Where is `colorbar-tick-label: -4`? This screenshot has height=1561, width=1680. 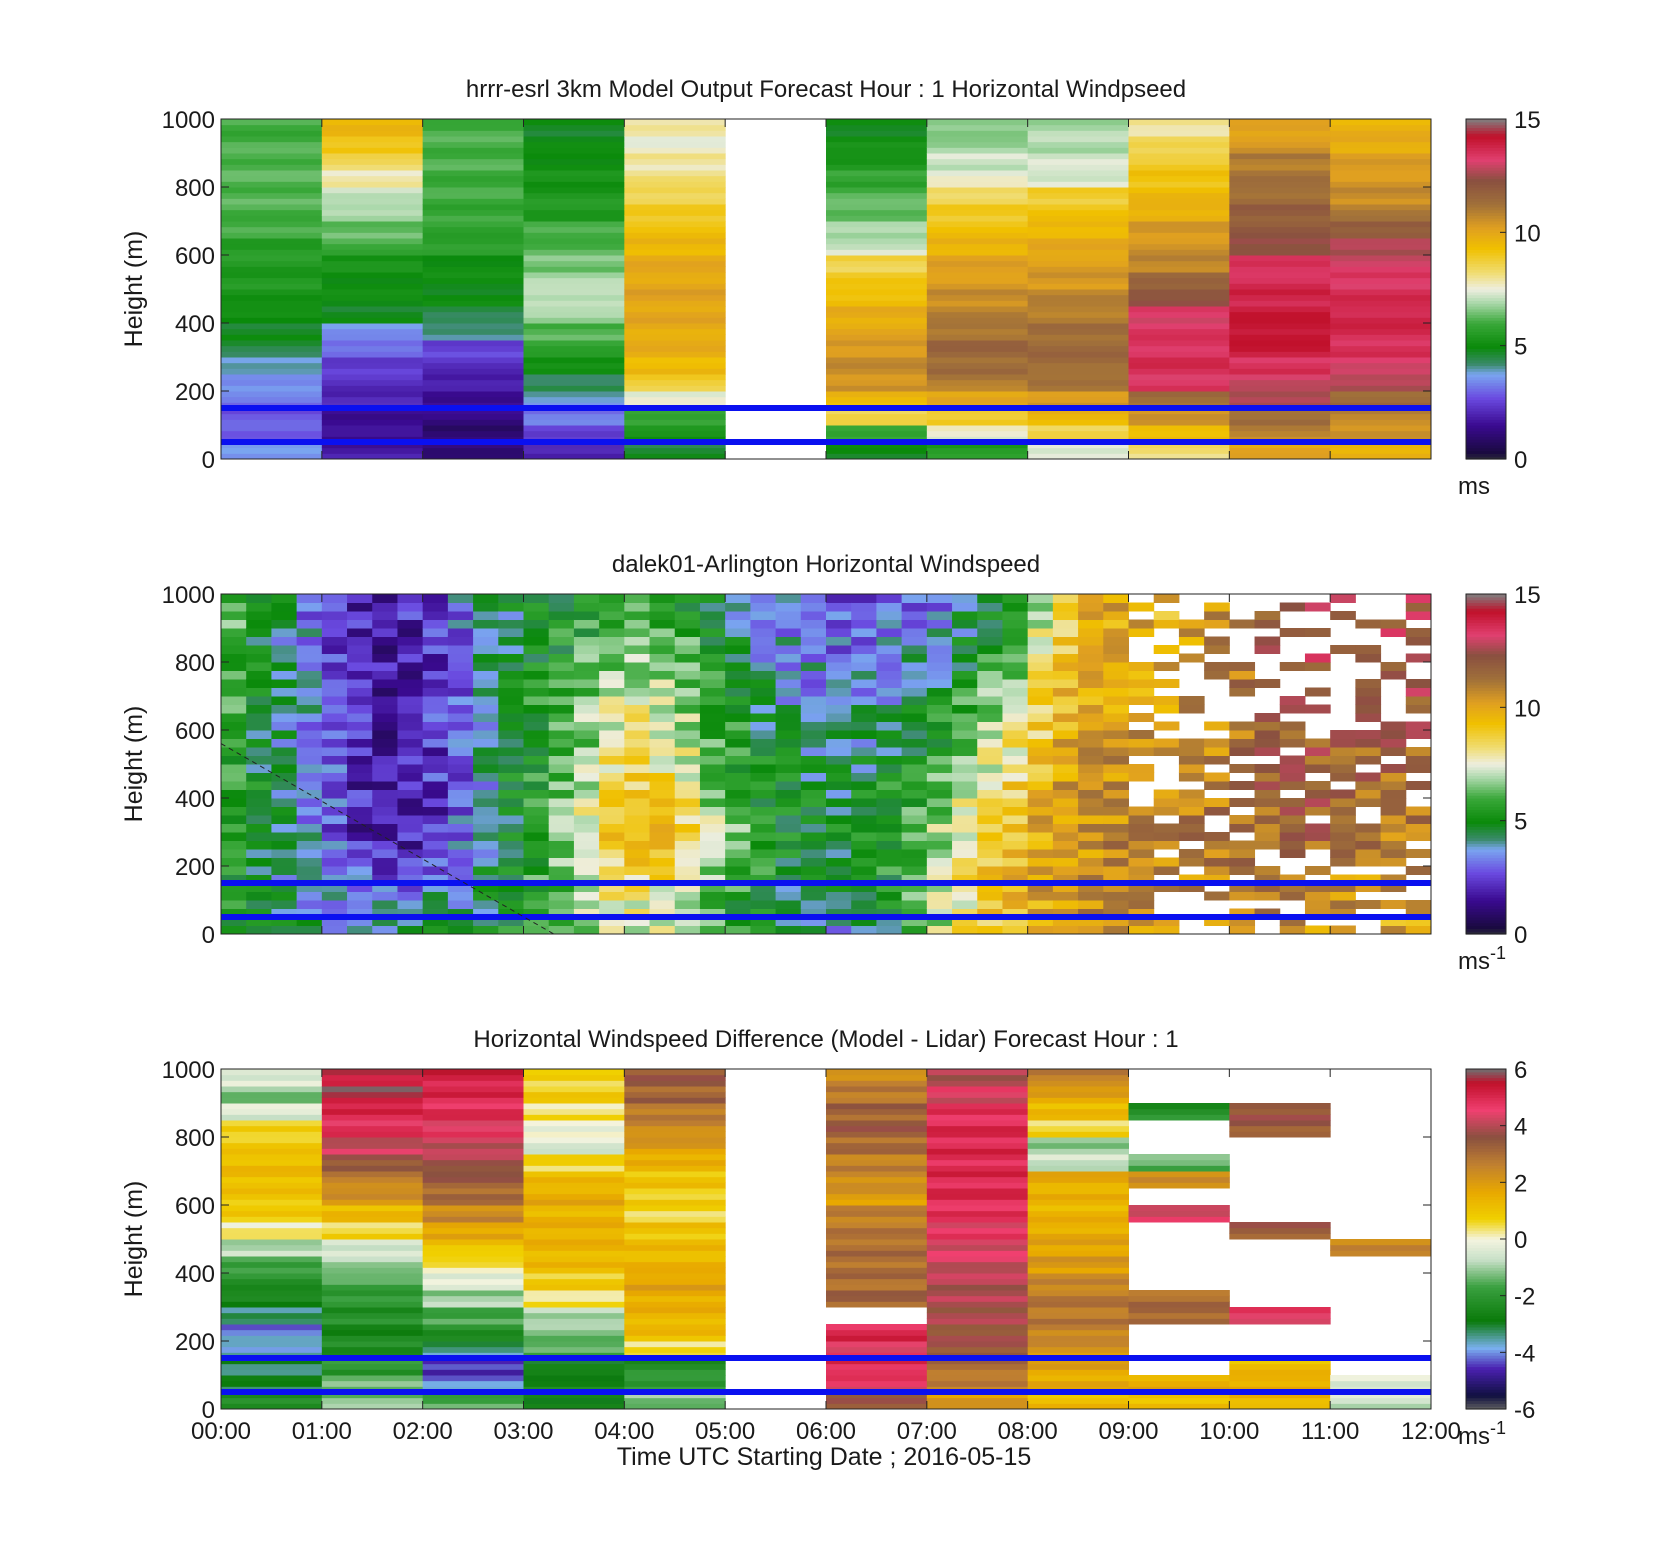 colorbar-tick-label: -4 is located at coordinates (1524, 1353).